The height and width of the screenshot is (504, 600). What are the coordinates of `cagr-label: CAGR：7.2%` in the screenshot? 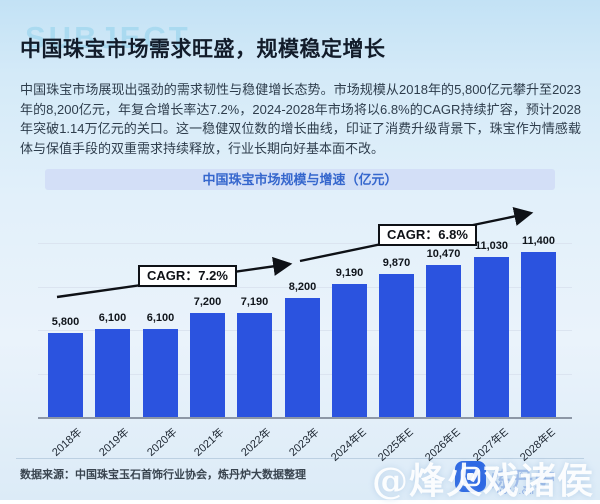 It's located at (187, 275).